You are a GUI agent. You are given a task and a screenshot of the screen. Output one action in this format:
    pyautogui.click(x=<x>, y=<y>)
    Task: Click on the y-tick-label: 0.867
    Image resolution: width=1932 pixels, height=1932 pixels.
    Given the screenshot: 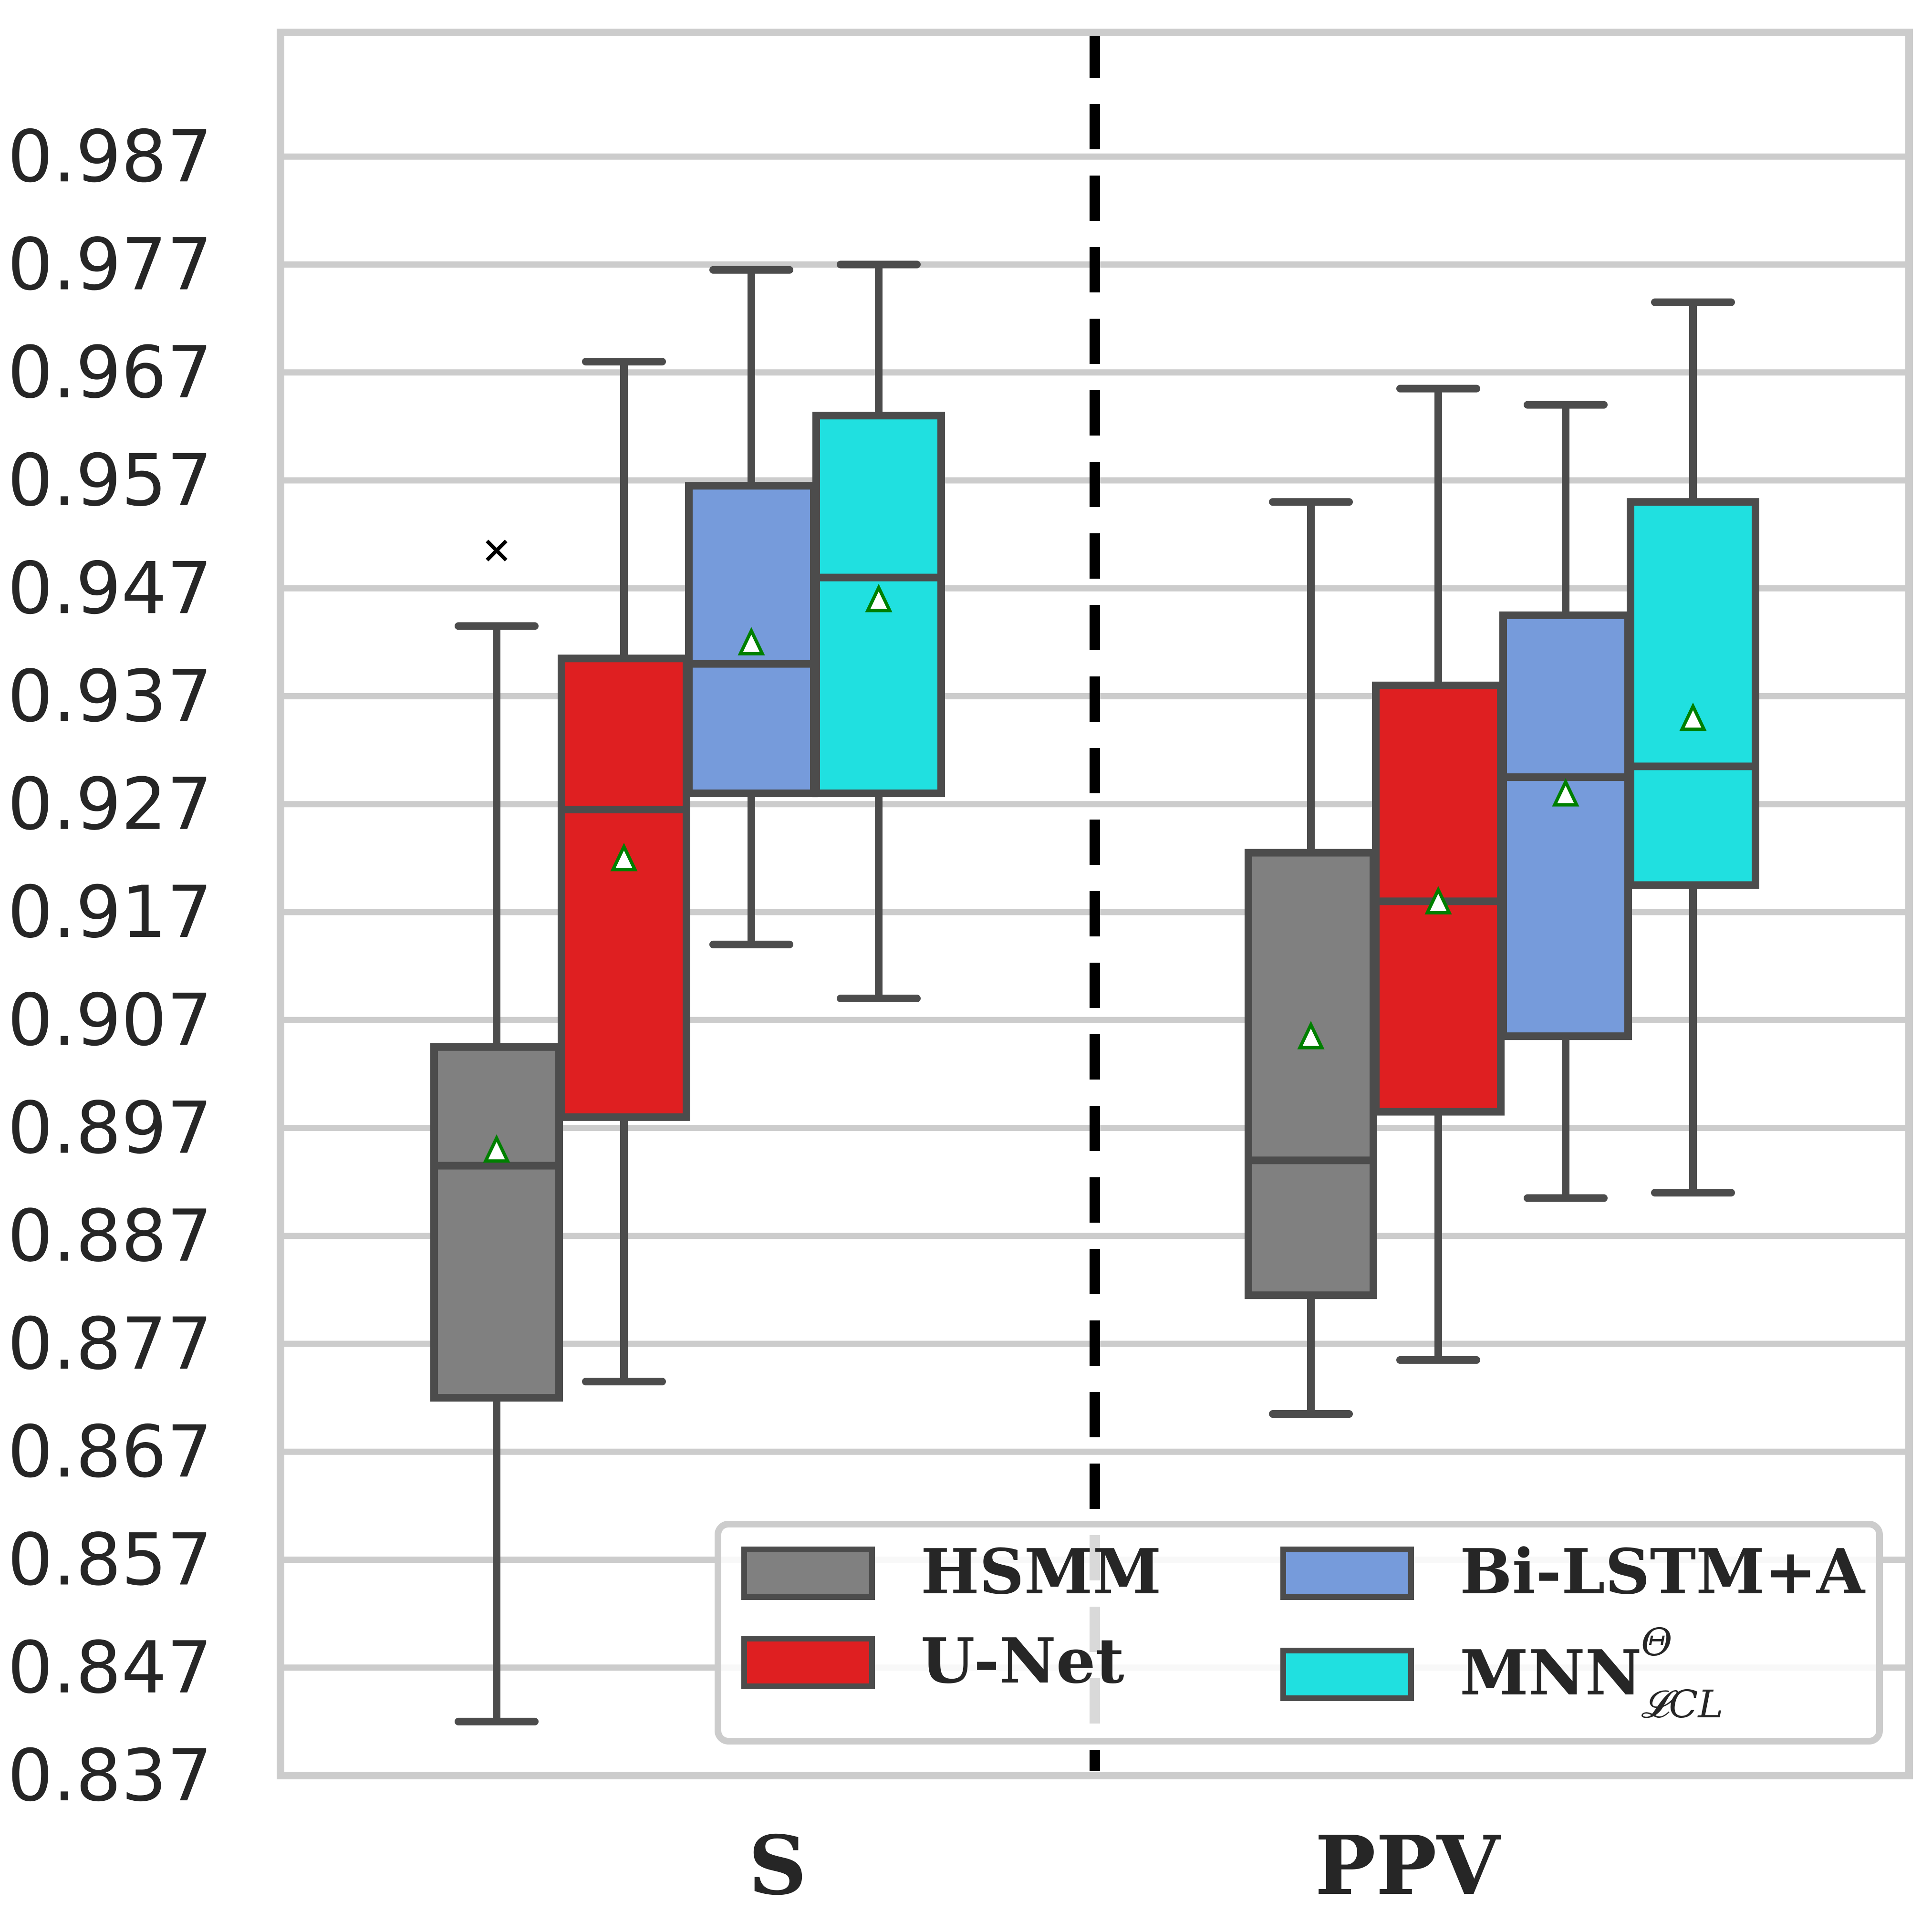 What is the action you would take?
    pyautogui.click(x=110, y=1452)
    